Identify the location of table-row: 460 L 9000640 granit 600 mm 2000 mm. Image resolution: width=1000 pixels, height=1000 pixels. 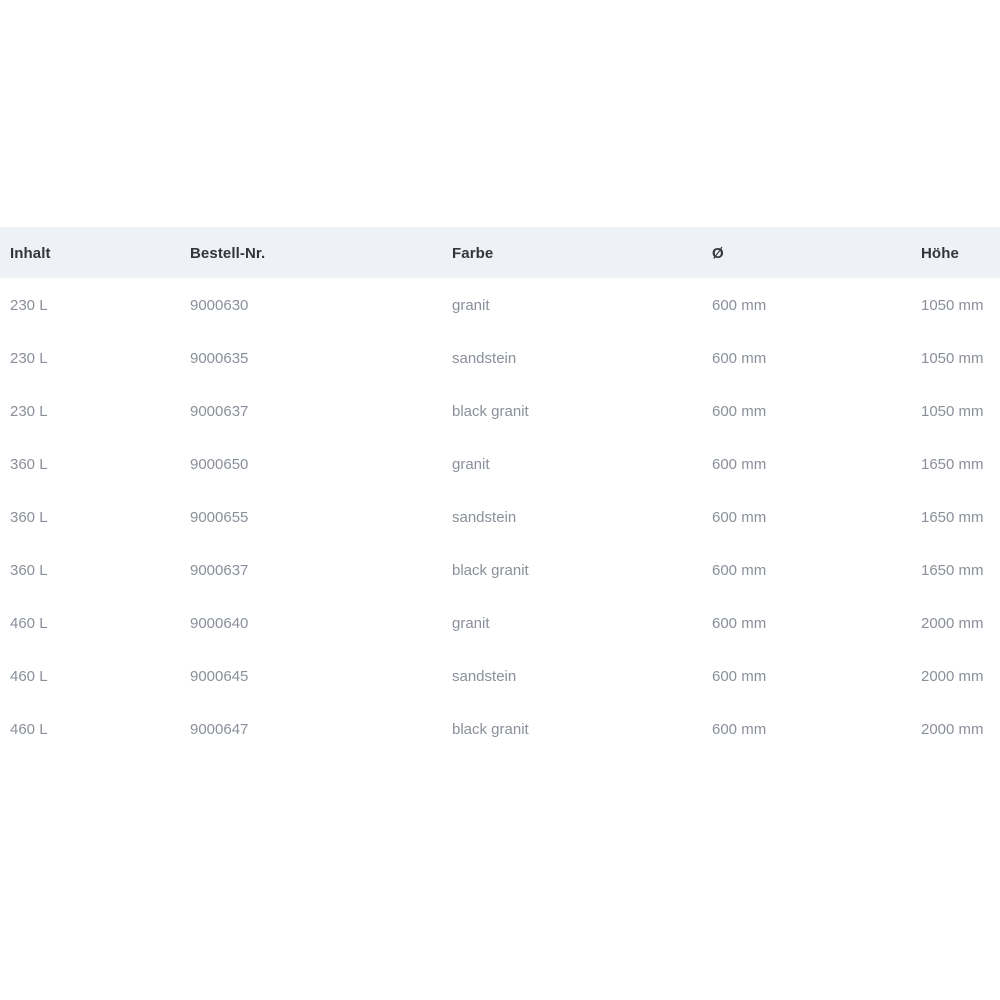
(500, 623).